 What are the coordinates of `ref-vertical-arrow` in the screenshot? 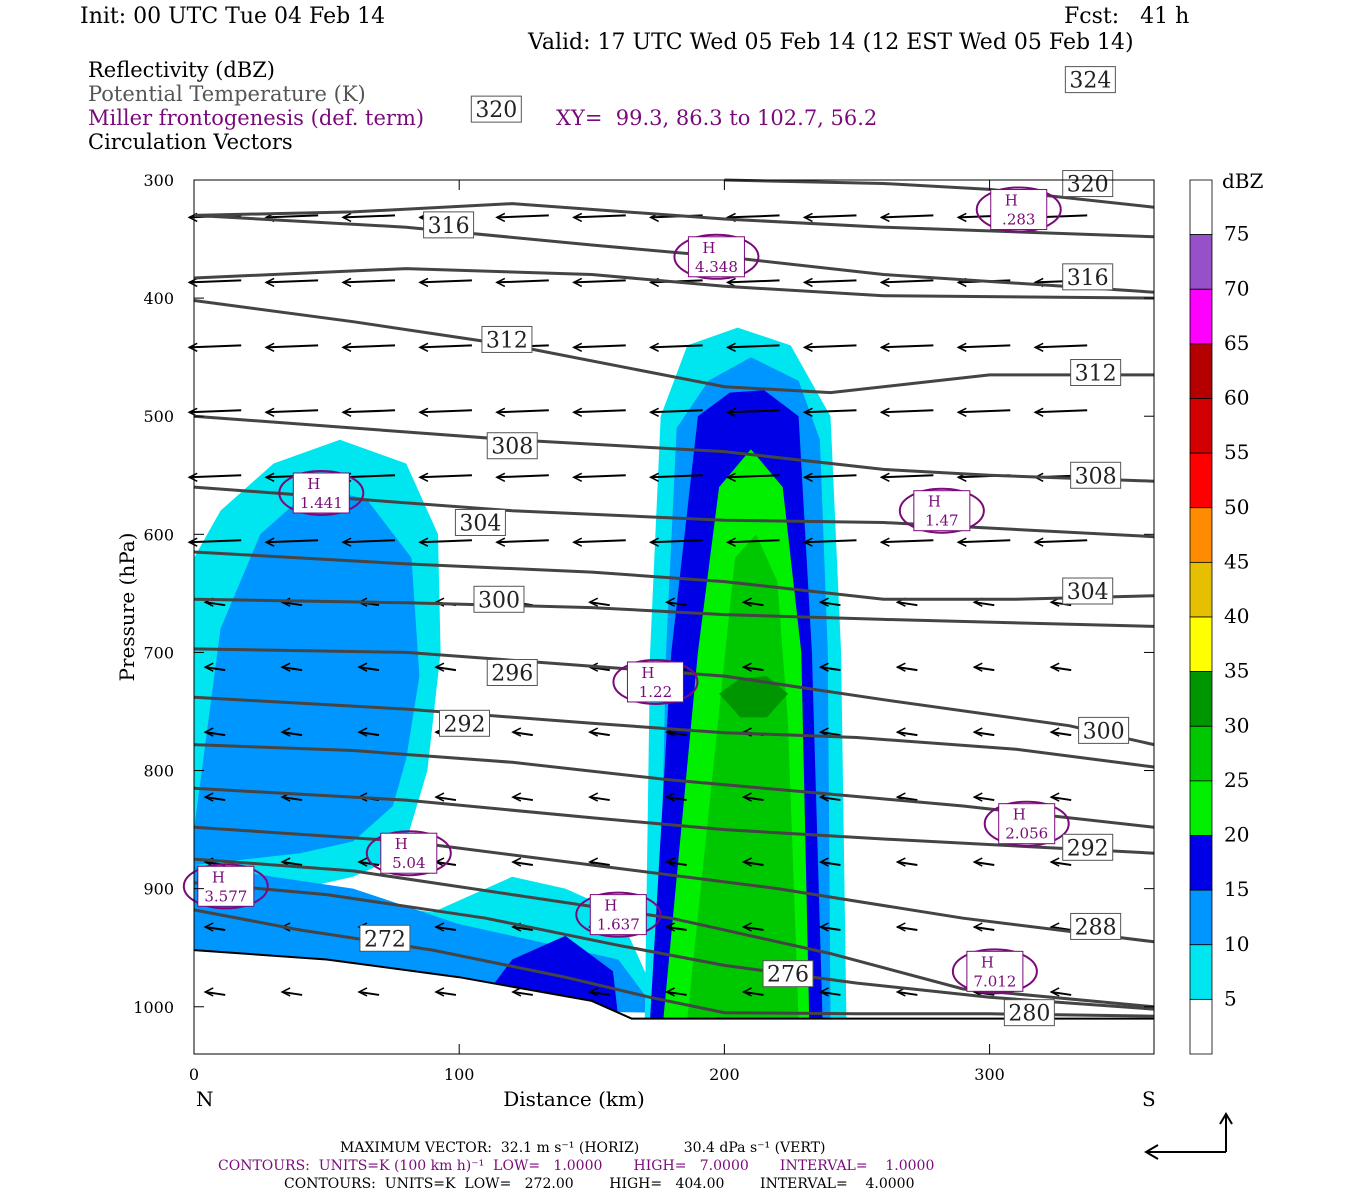 It's located at (1226, 1132).